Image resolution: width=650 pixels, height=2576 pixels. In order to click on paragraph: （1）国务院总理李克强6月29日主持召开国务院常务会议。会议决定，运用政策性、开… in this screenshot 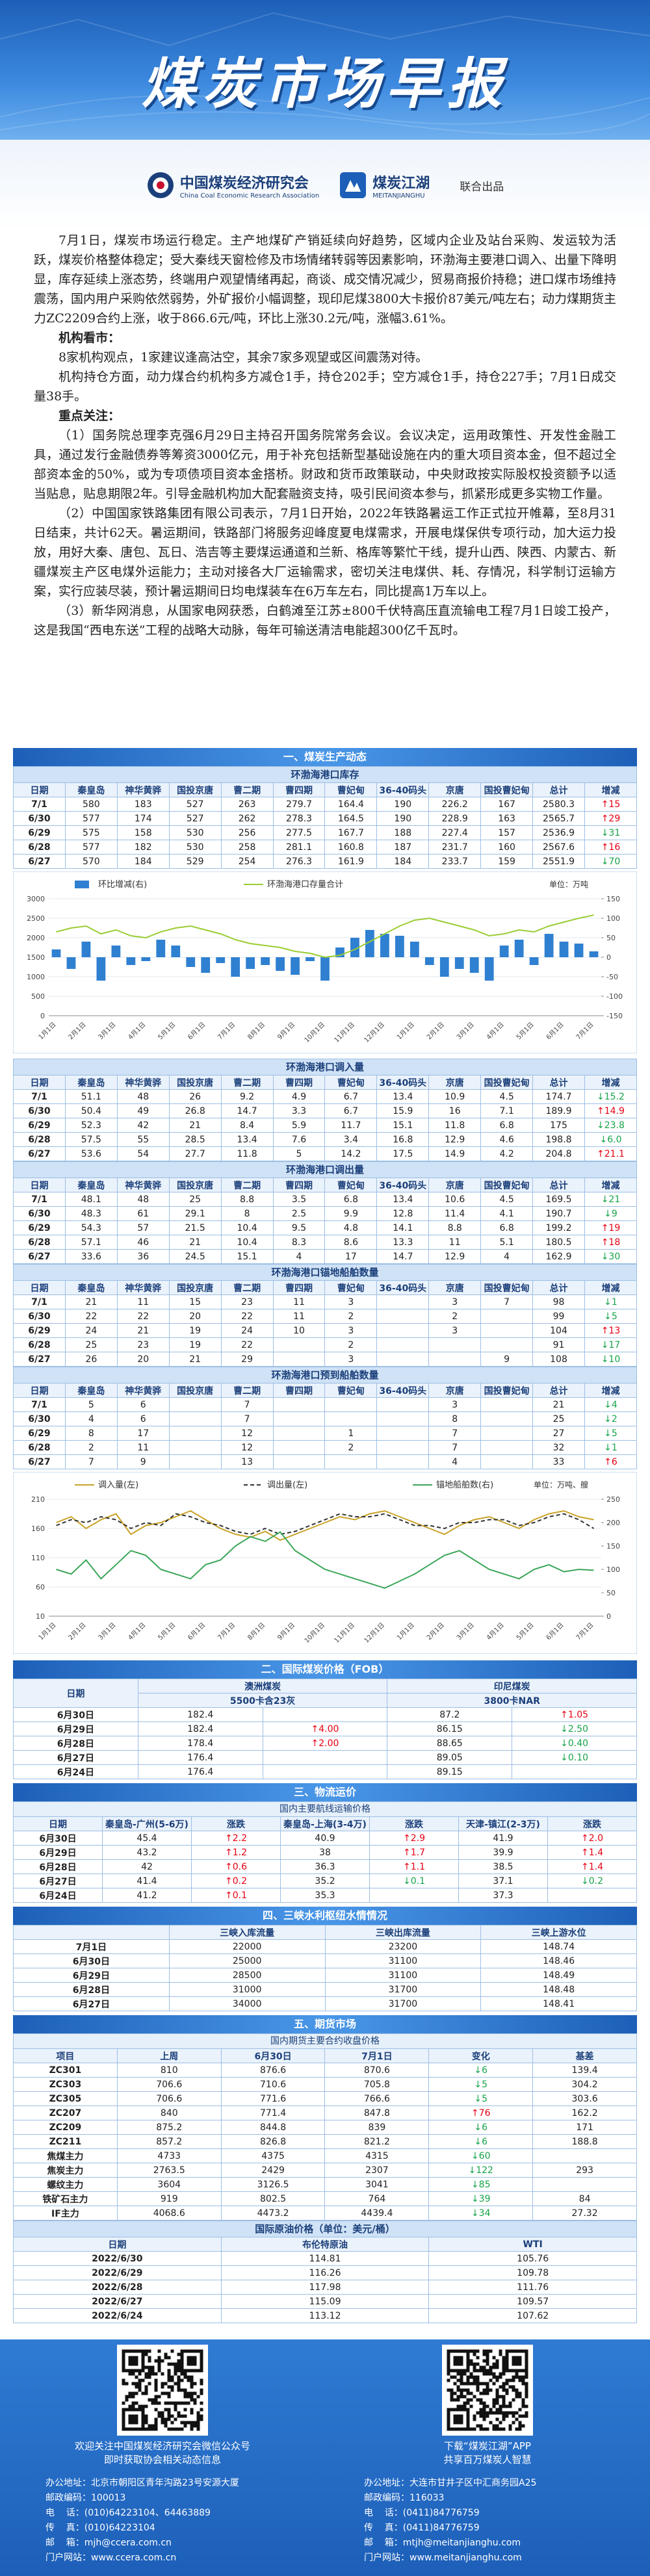, I will do `click(325, 465)`.